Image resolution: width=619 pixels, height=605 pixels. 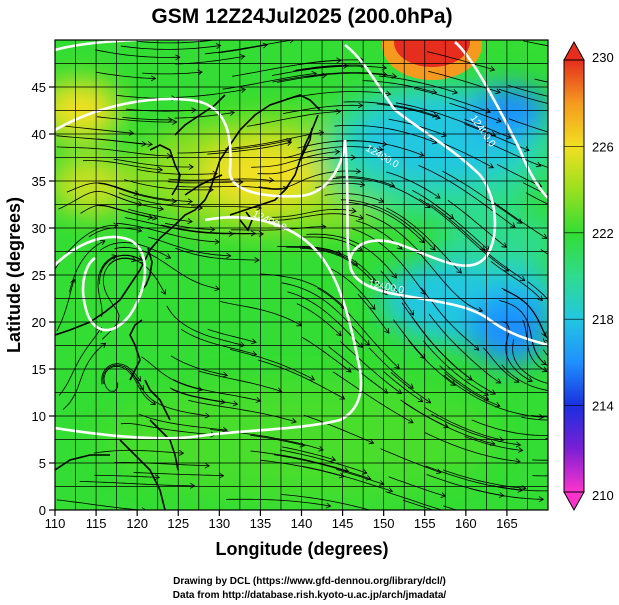 What do you see at coordinates (39, 87) in the screenshot?
I see `y-tick-label: 45` at bounding box center [39, 87].